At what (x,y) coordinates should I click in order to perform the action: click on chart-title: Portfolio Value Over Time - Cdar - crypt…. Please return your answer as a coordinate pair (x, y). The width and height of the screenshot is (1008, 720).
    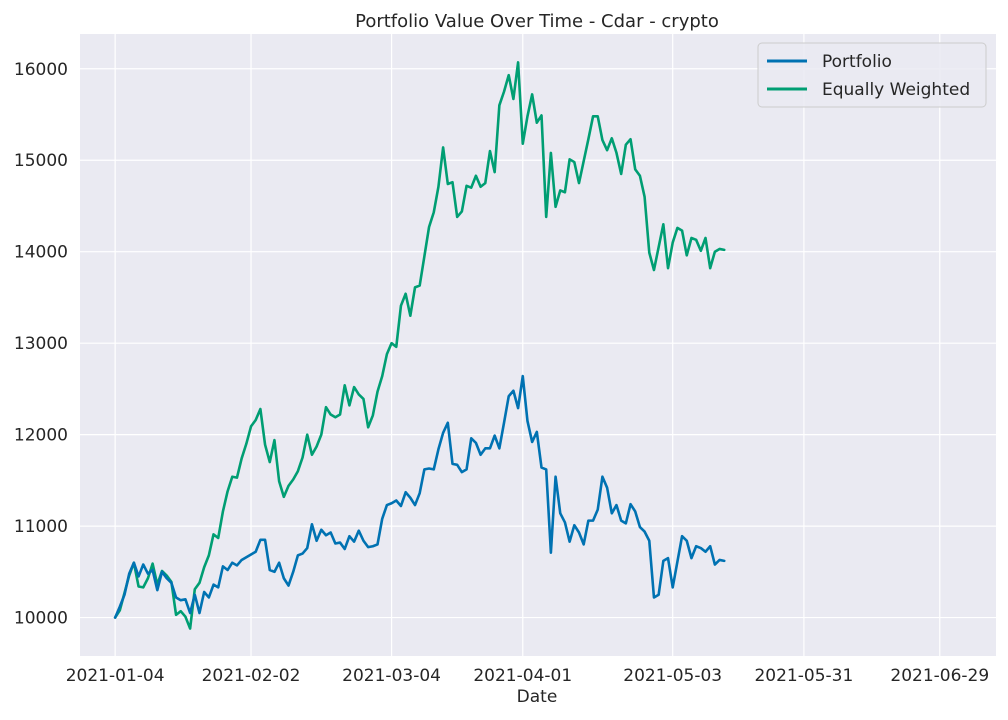
    Looking at the image, I should click on (537, 21).